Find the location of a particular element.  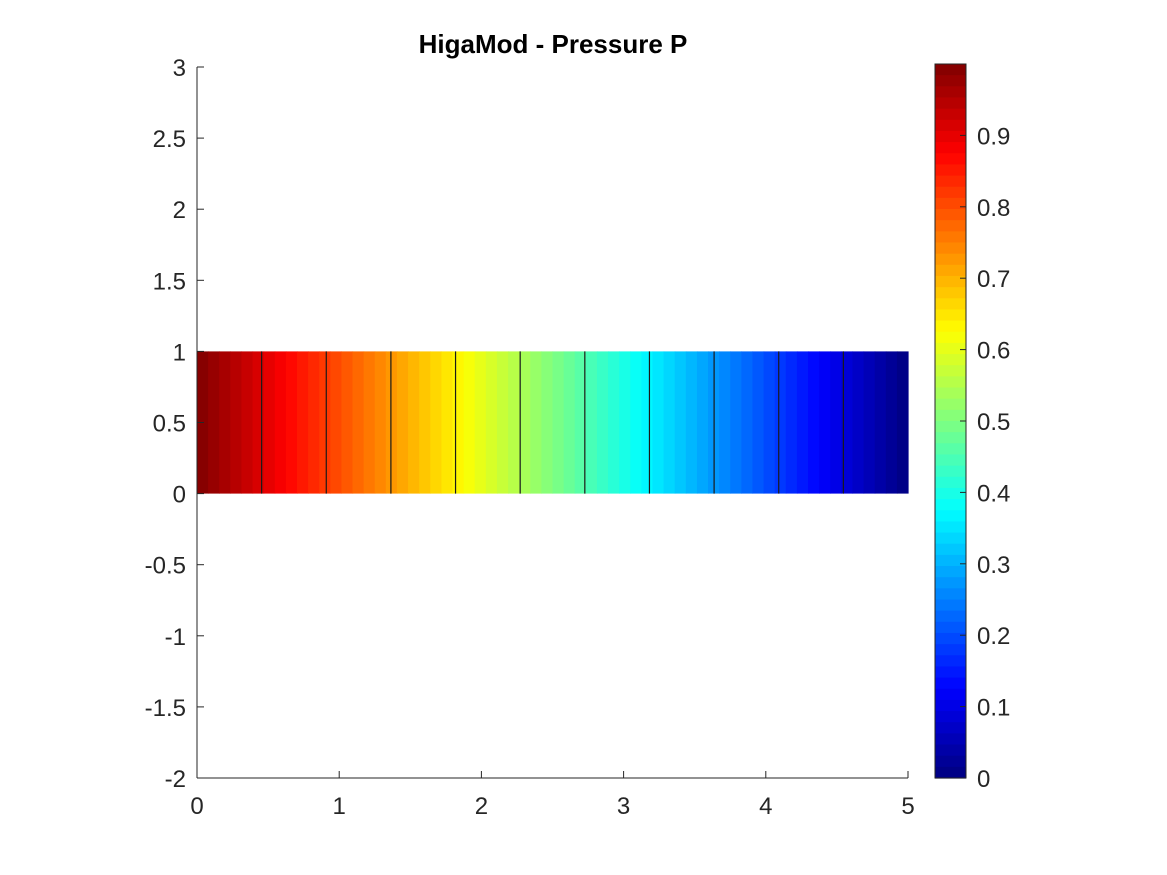

x-tick-label: 2 is located at coordinates (481, 806).